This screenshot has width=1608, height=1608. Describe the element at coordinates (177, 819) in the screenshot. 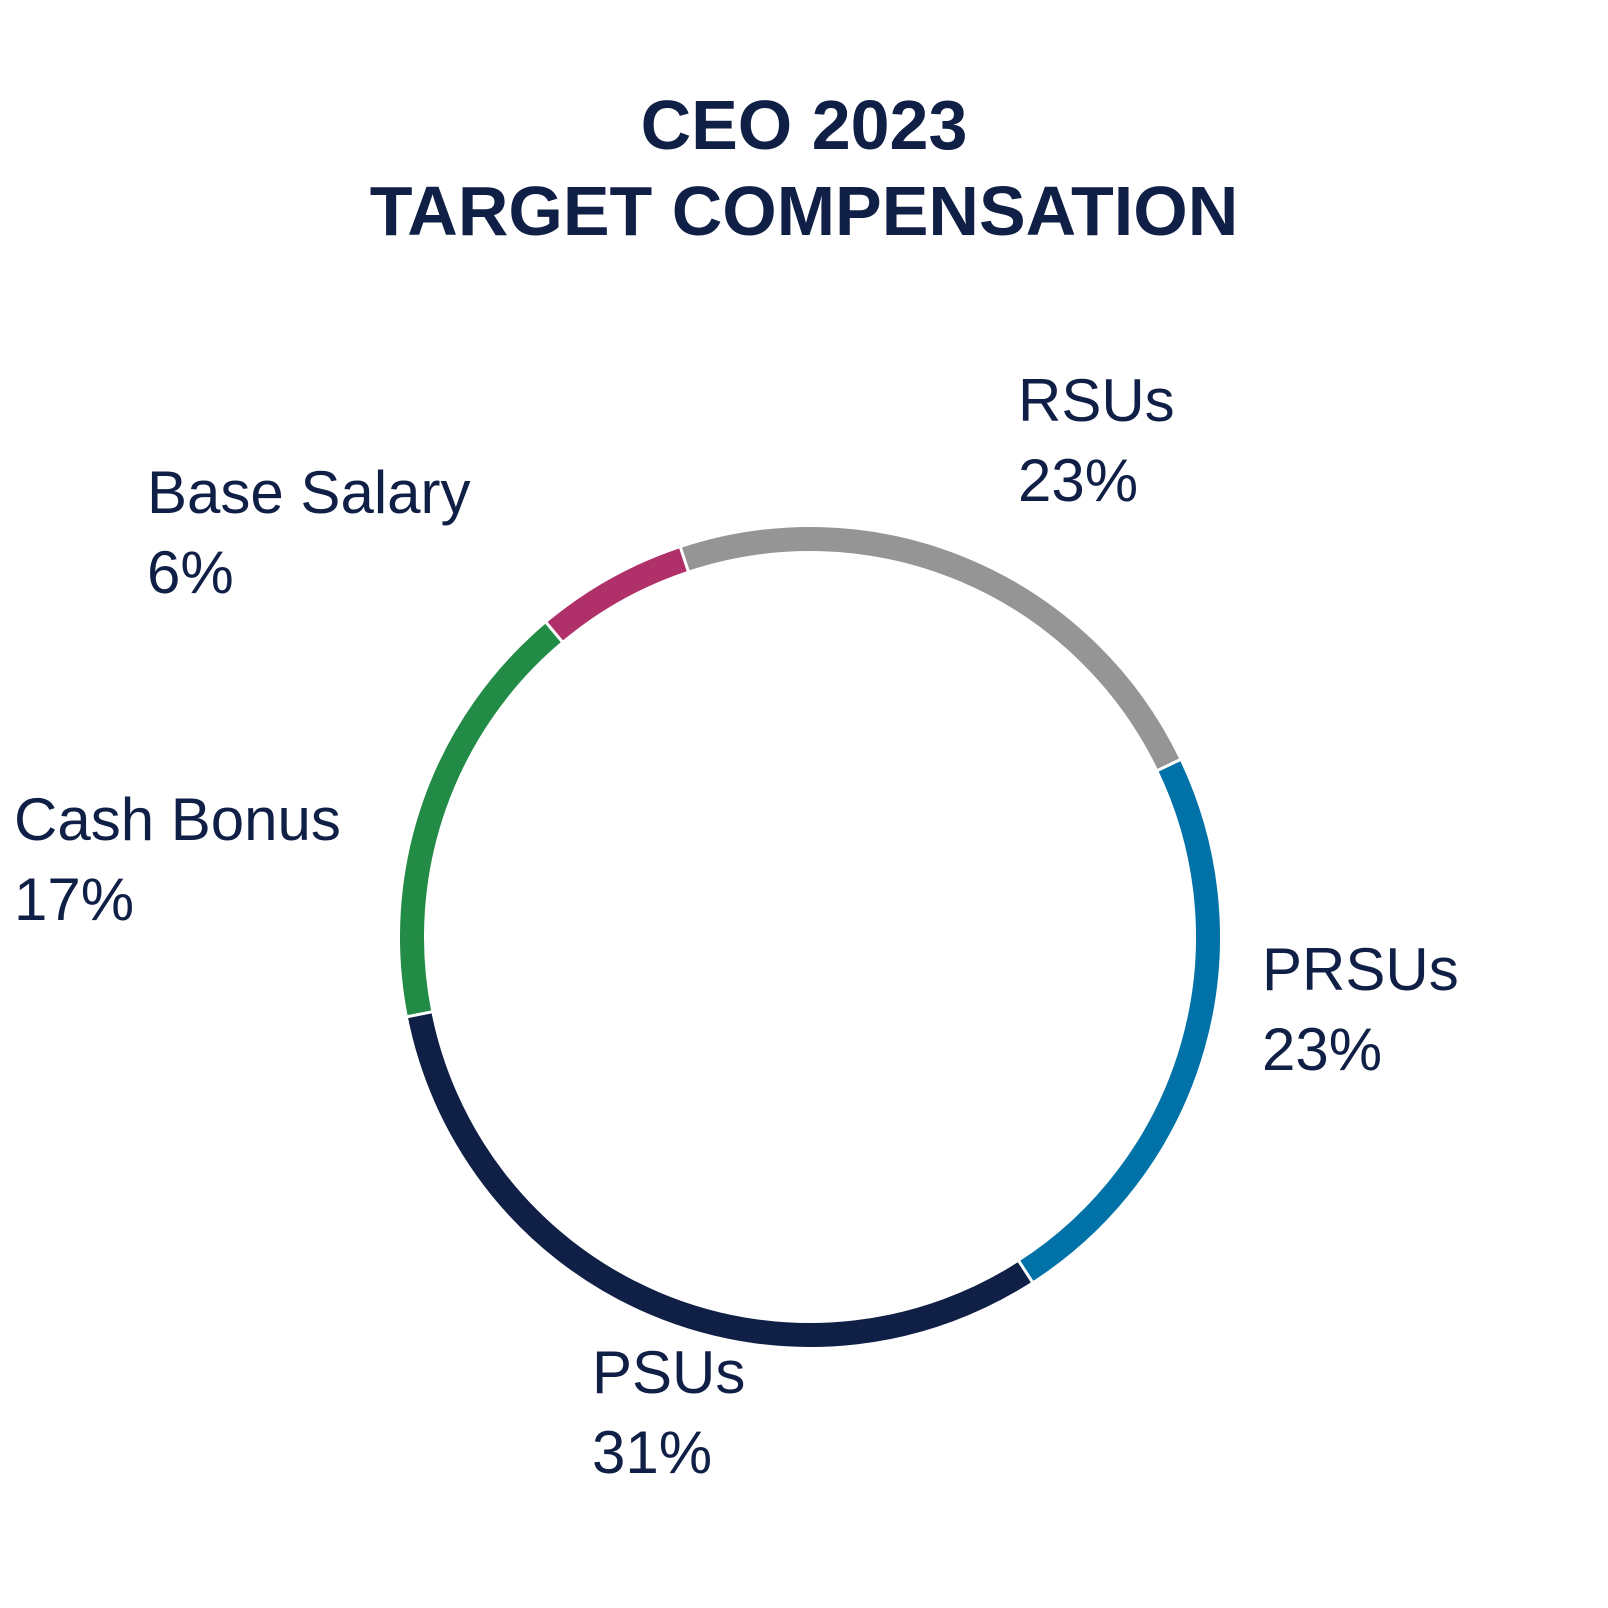

I see `label-cash-bonus-name: Cash Bonus` at that location.